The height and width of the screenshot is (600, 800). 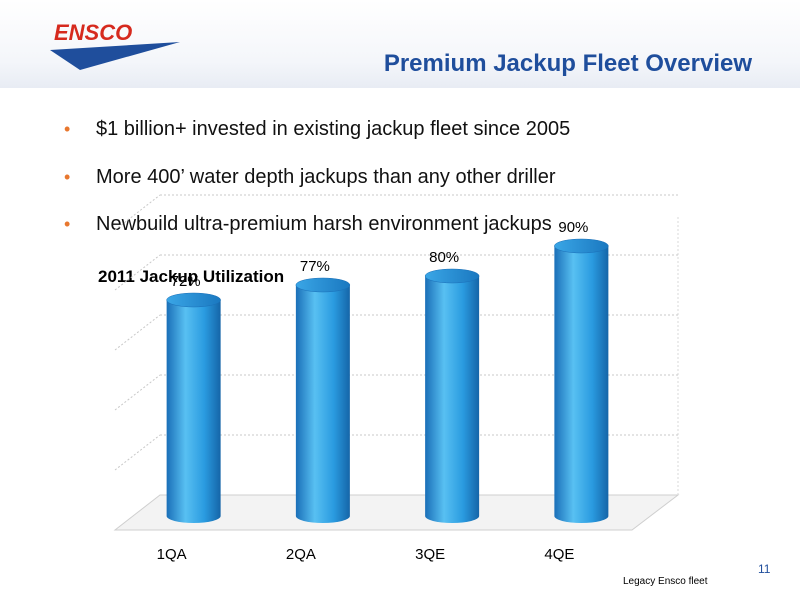 I want to click on bar-2qa, so click(x=323, y=400).